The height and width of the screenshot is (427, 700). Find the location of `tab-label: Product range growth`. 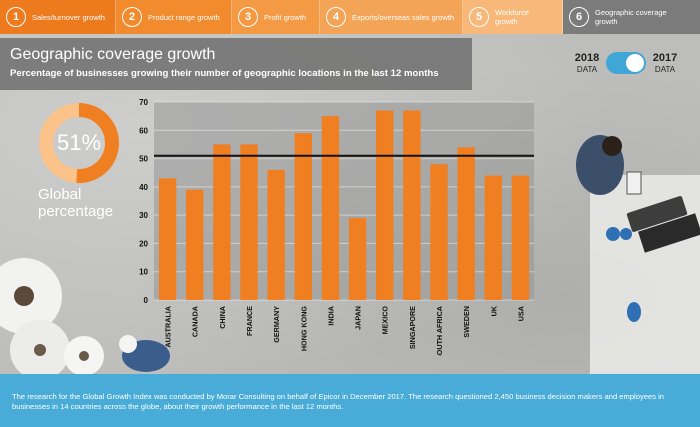

tab-label: Product range growth is located at coordinates (184, 17).